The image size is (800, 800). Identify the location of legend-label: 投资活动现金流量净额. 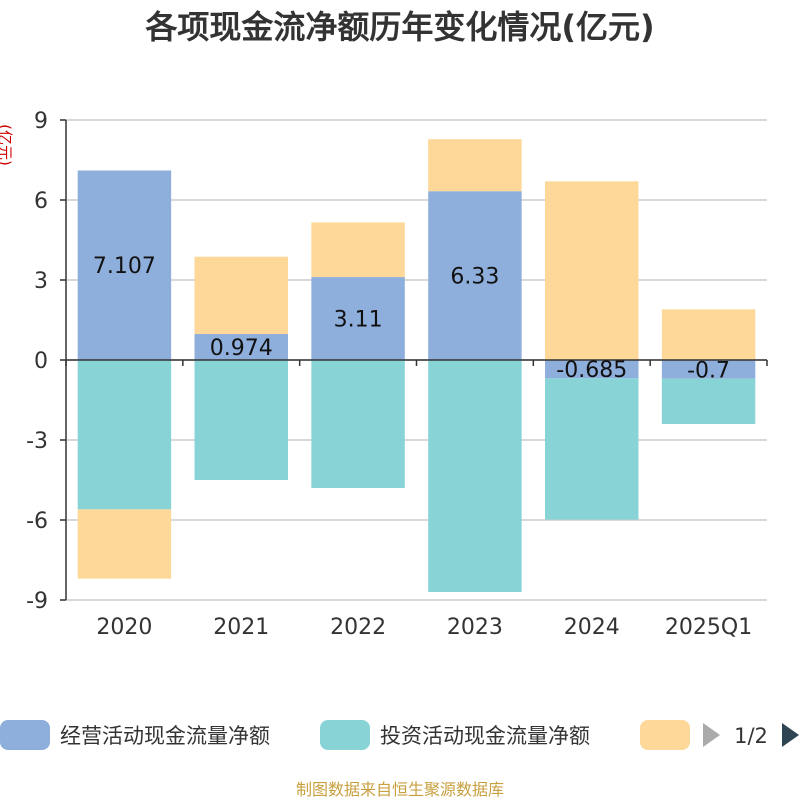
(485, 736).